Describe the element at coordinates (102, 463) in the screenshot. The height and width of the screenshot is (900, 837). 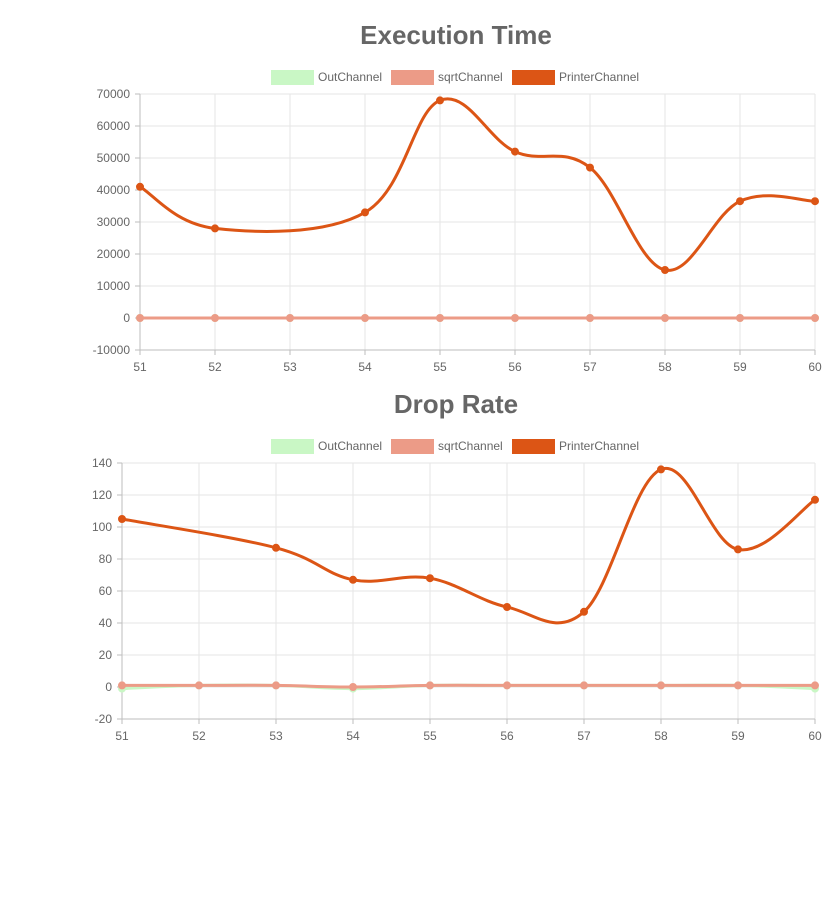
I see `y-tick-label: 140` at that location.